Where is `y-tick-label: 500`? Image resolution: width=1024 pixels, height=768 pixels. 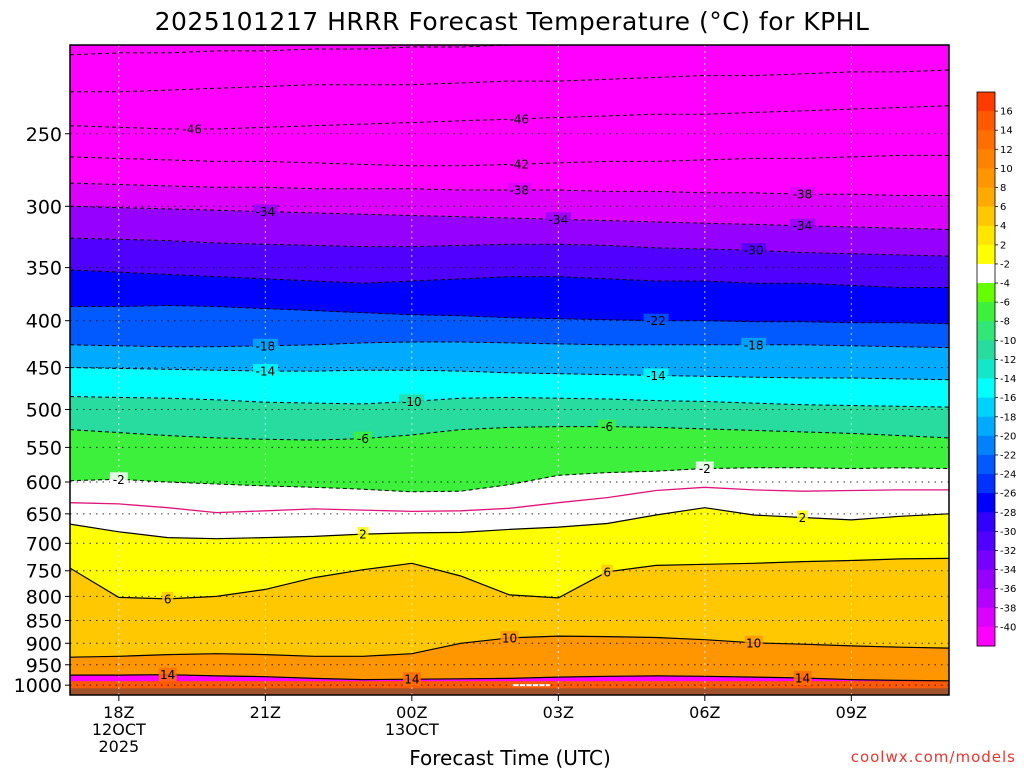 y-tick-label: 500 is located at coordinates (44, 410).